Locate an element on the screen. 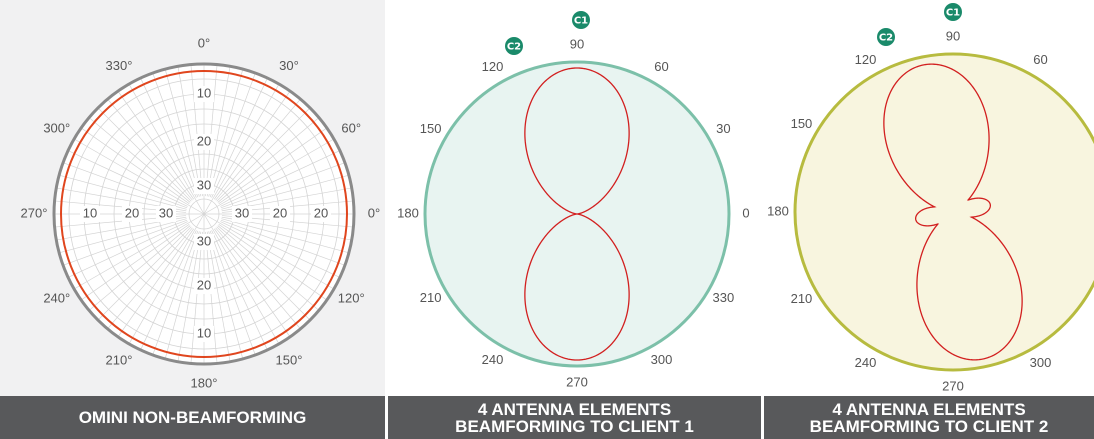  client2-angle-label: 240 is located at coordinates (866, 362).